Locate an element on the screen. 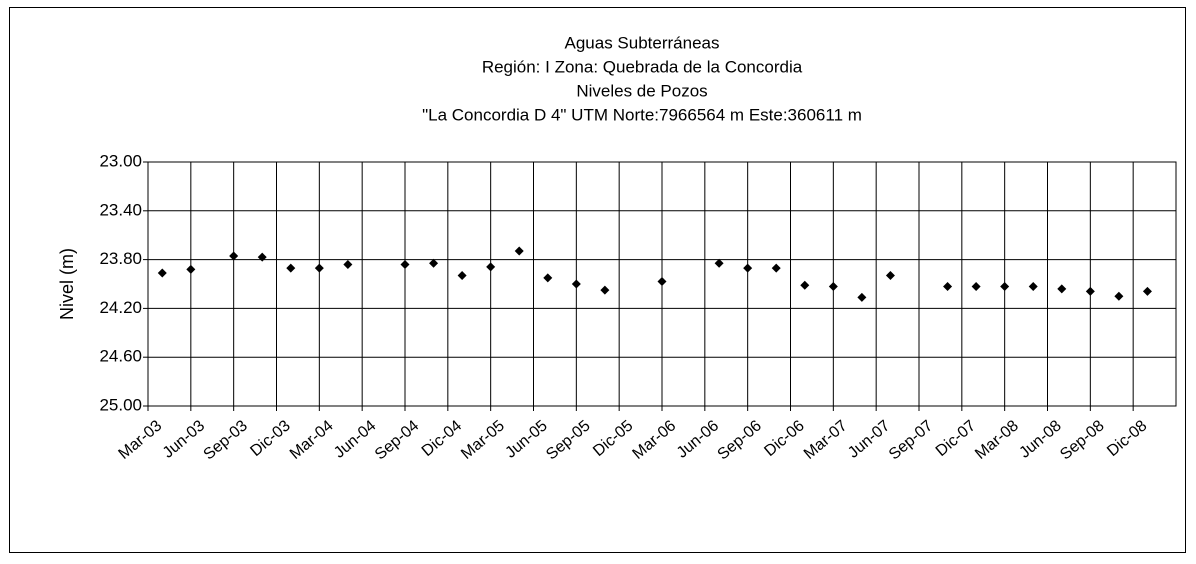 The height and width of the screenshot is (564, 1196). chart-title: Niveles de Pozos is located at coordinates (641, 90).